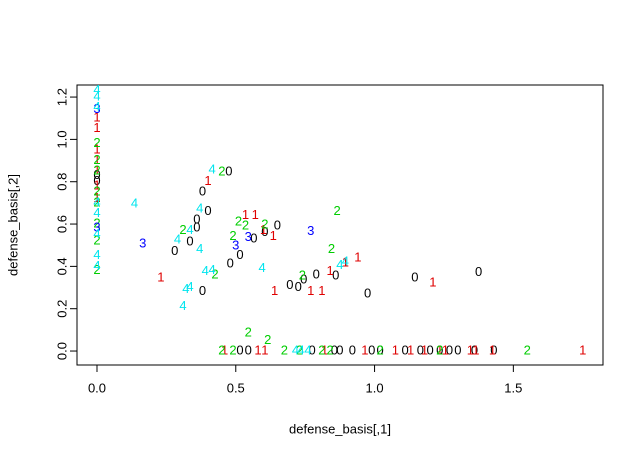 The image size is (644, 459). What do you see at coordinates (340, 428) in the screenshot?
I see `x-axis-label: defense_basis[,1]` at bounding box center [340, 428].